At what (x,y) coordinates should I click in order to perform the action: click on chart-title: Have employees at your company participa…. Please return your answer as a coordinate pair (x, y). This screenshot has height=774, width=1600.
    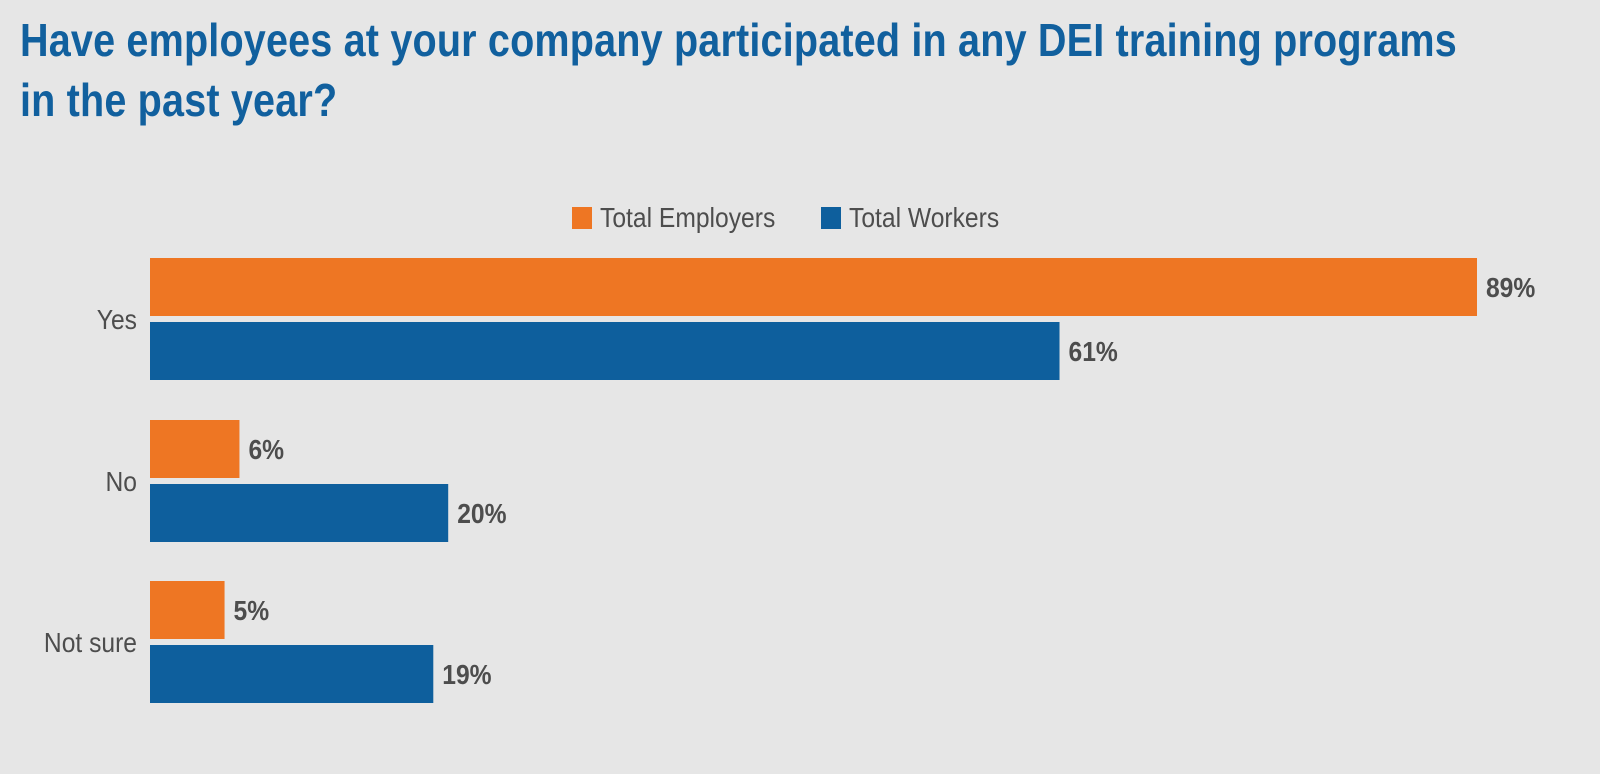
    Looking at the image, I should click on (738, 70).